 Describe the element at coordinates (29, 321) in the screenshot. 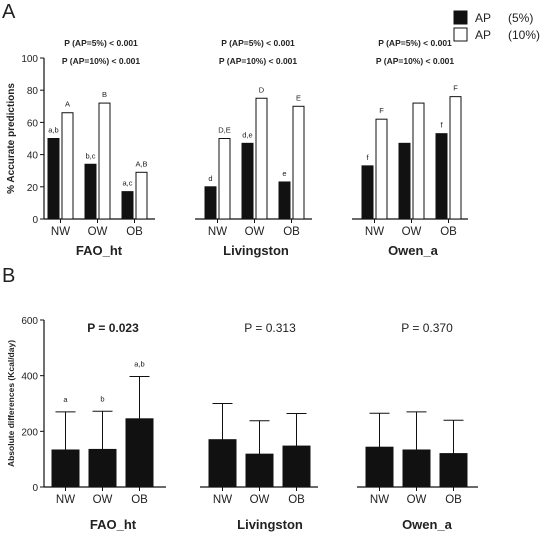

I see `y-tick-label-b: 600` at that location.